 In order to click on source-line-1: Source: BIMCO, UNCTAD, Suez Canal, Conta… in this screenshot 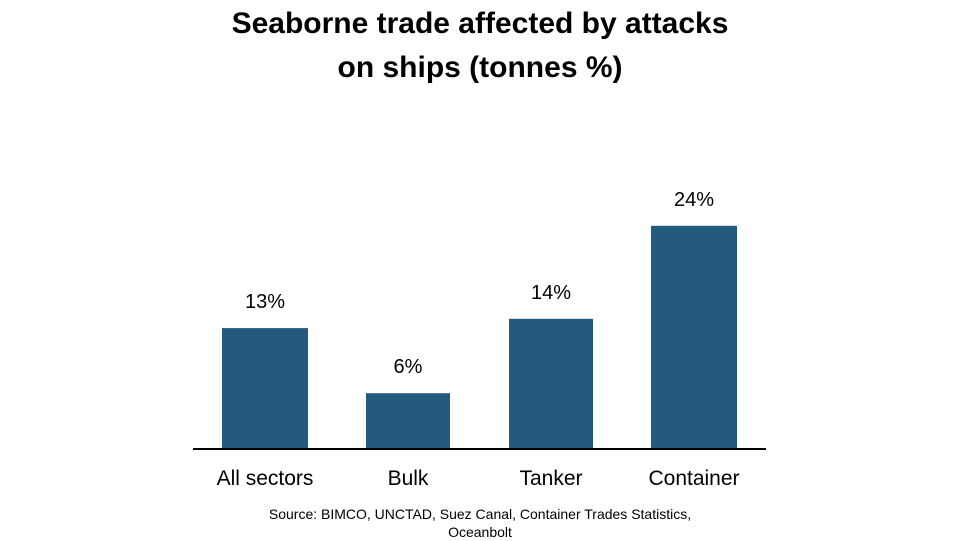, I will do `click(480, 514)`.